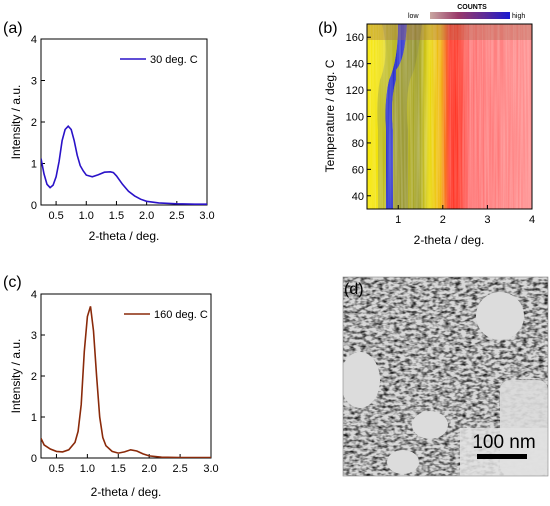 The image size is (550, 506). What do you see at coordinates (413, 16) in the screenshot?
I see `colorbar-low-label: low` at bounding box center [413, 16].